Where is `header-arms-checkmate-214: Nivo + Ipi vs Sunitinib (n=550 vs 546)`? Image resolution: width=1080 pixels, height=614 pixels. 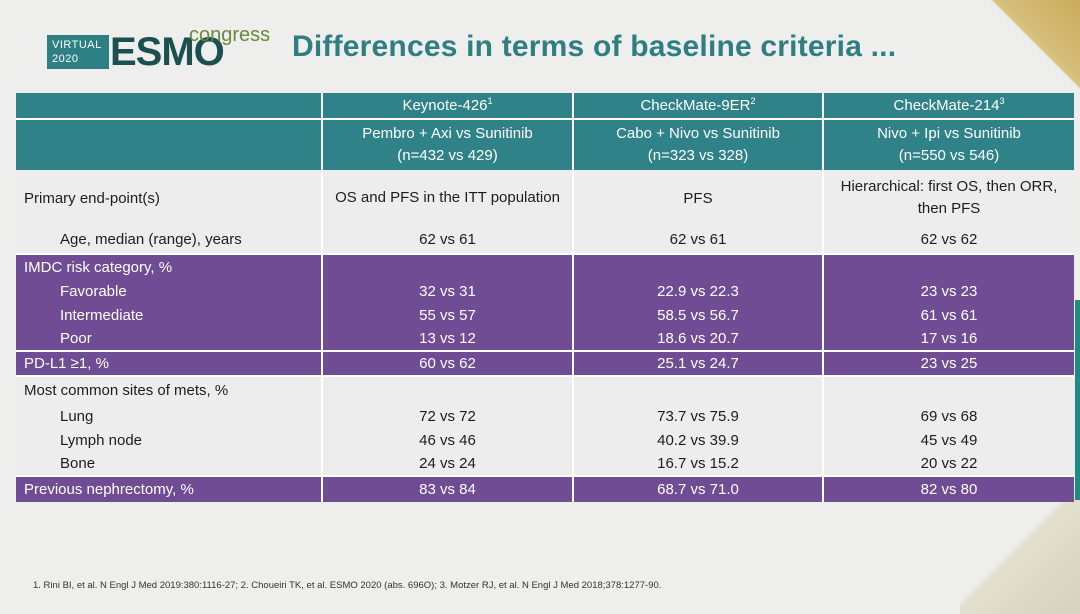
header-arms-checkmate-214: Nivo + Ipi vs Sunitinib (n=550 vs 546) is located at coordinates (948, 144).